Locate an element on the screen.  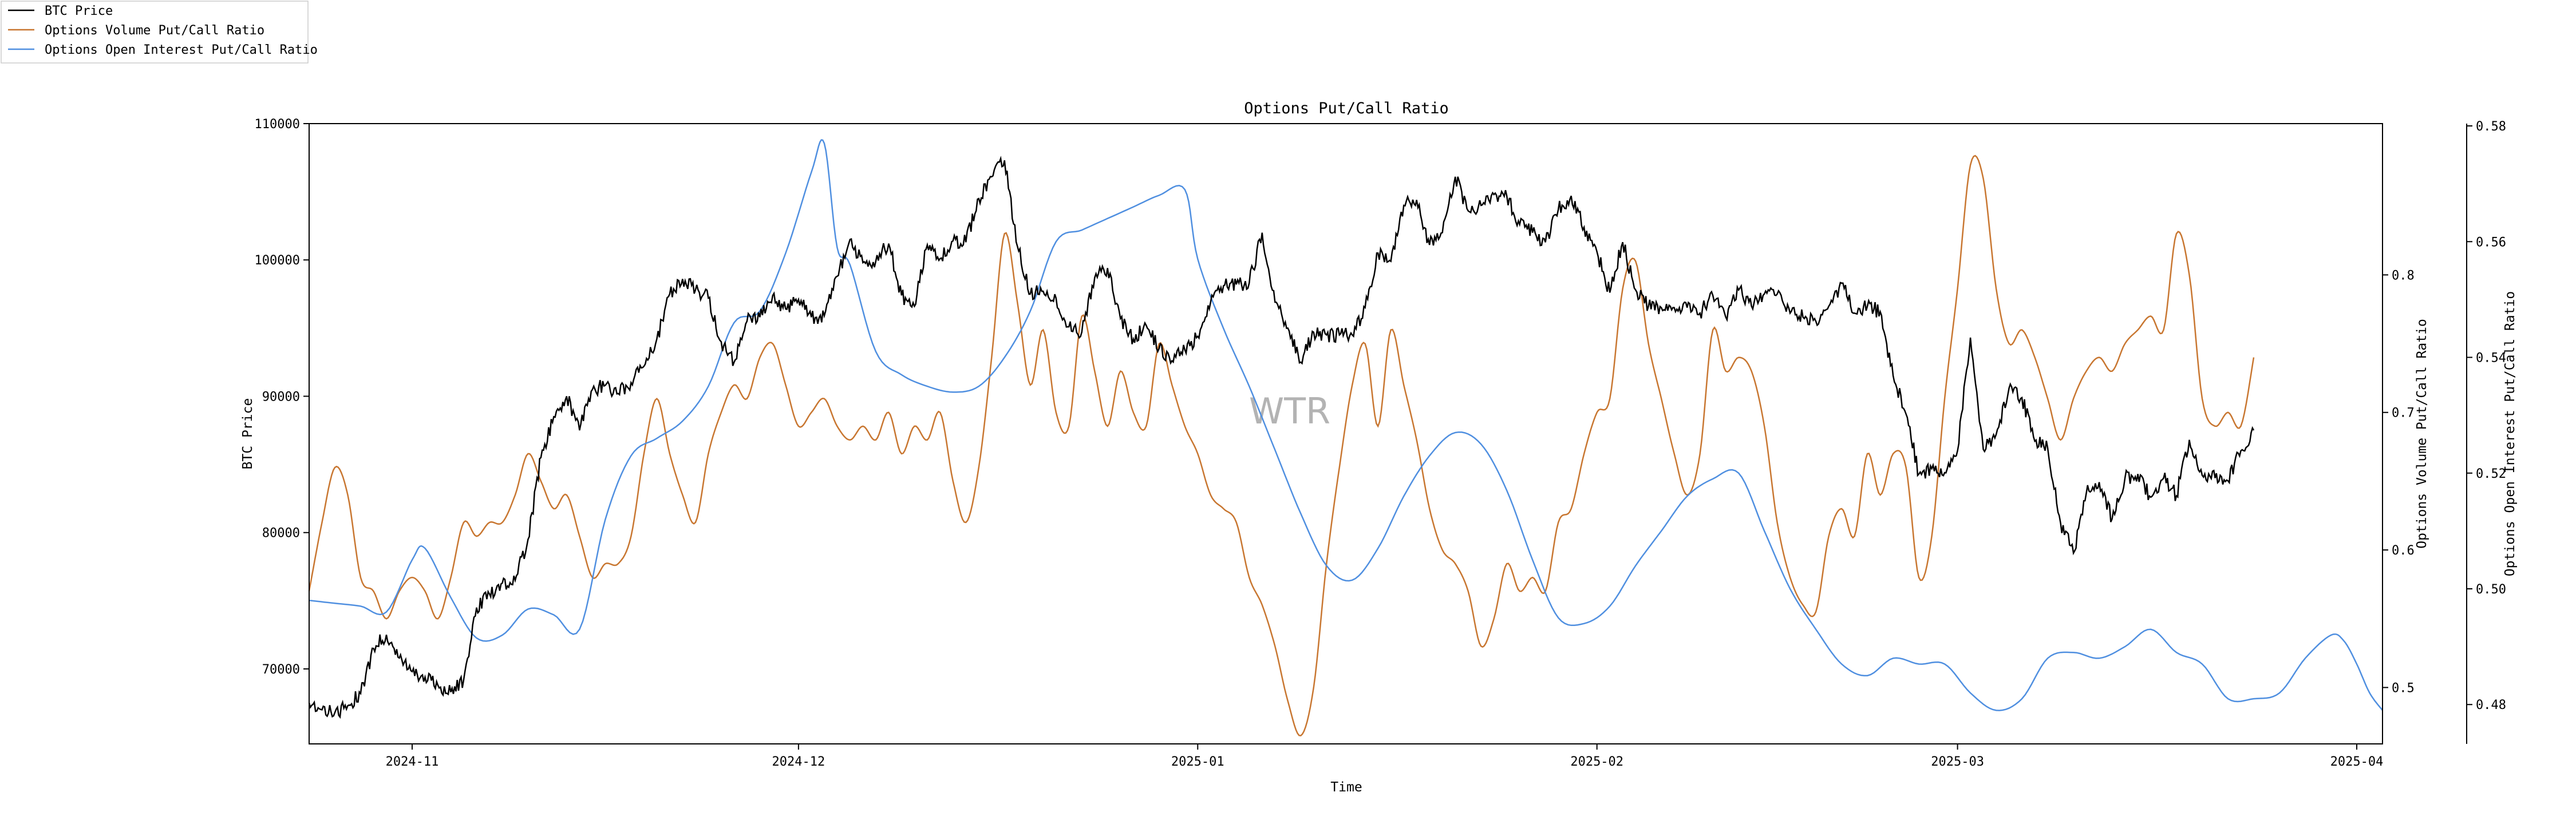
right1-y-tick-label: 0.6 is located at coordinates (2403, 551).